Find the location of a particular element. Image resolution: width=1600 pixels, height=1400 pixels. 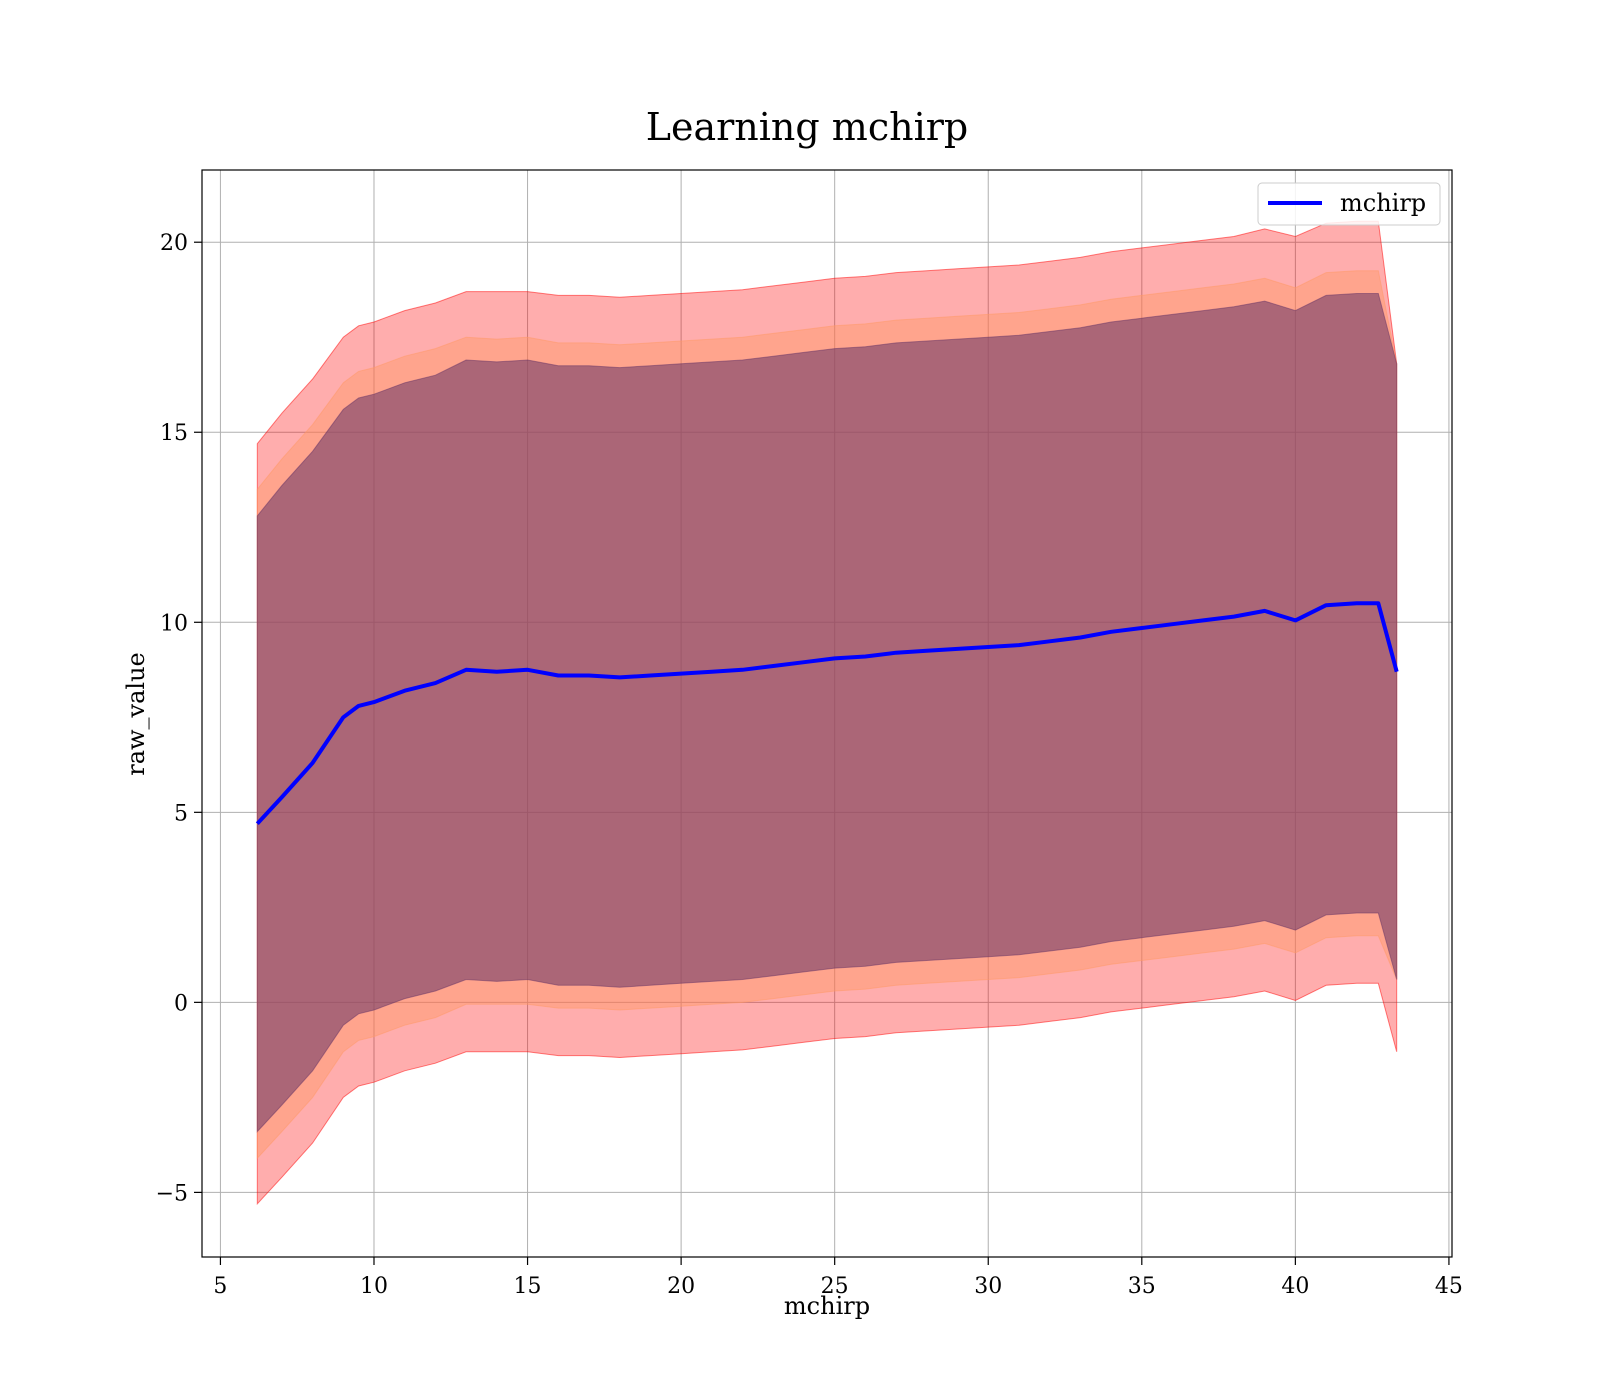

y-tick-label: 10 is located at coordinates (174, 623).